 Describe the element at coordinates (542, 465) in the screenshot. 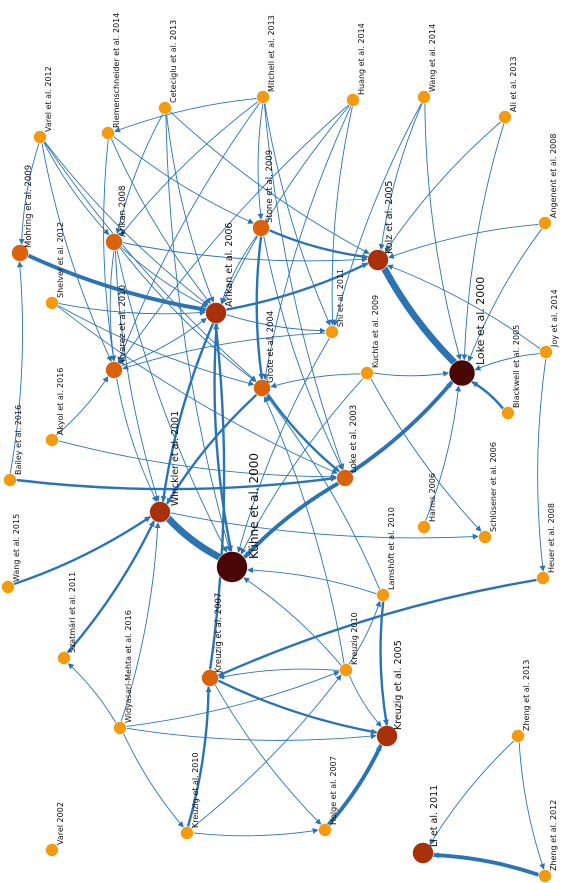

I see `edge-joy2014-heuer2008` at that location.